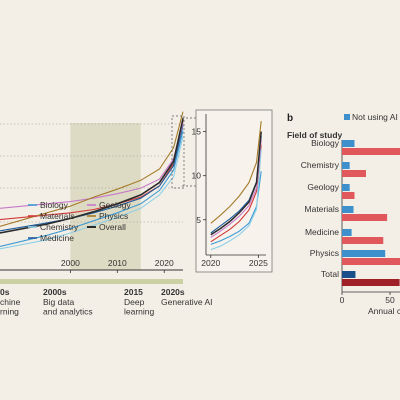  Describe the element at coordinates (375, 117) in the screenshot. I see `legend-b-label: Not using AI` at that location.